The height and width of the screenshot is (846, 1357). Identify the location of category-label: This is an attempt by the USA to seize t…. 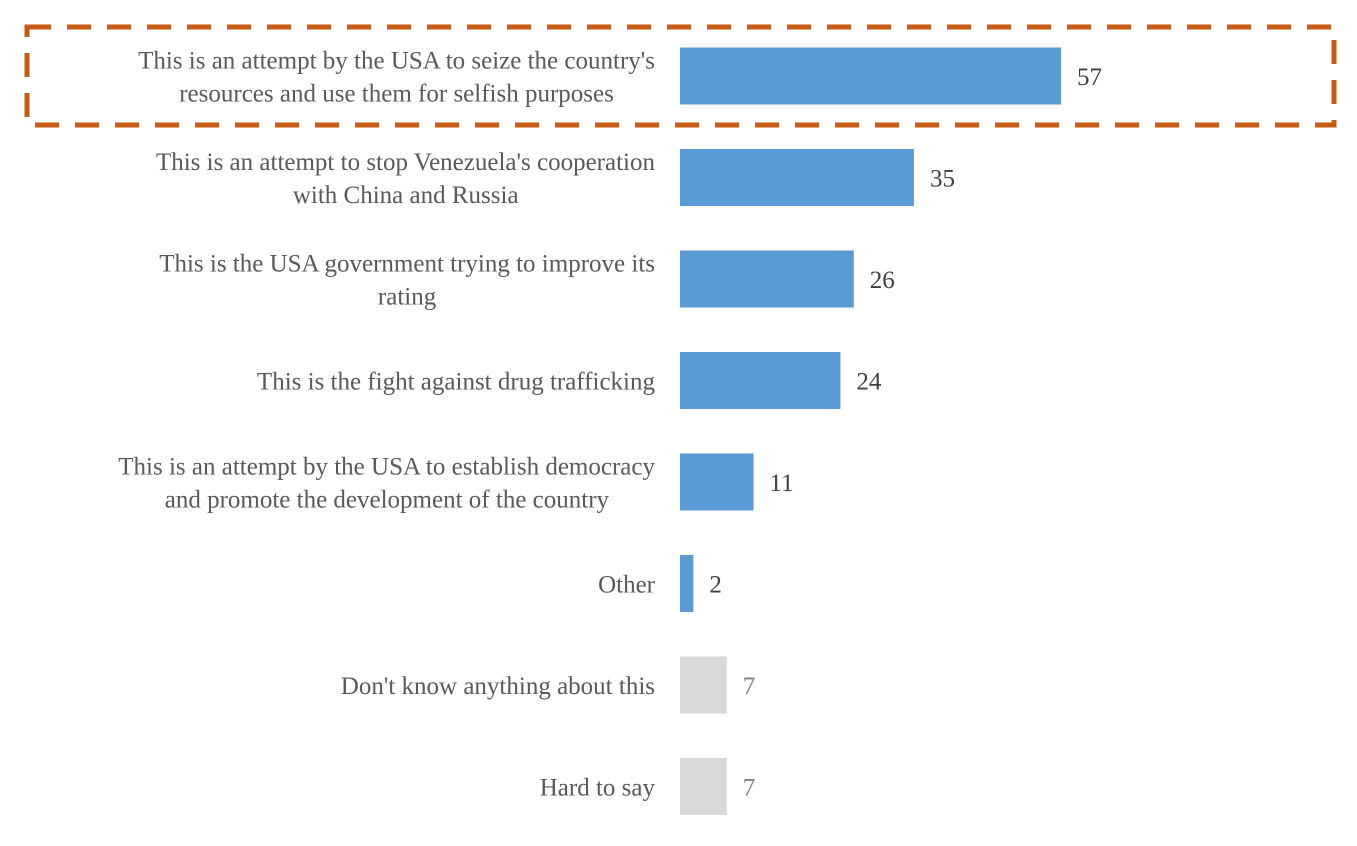
(396, 61).